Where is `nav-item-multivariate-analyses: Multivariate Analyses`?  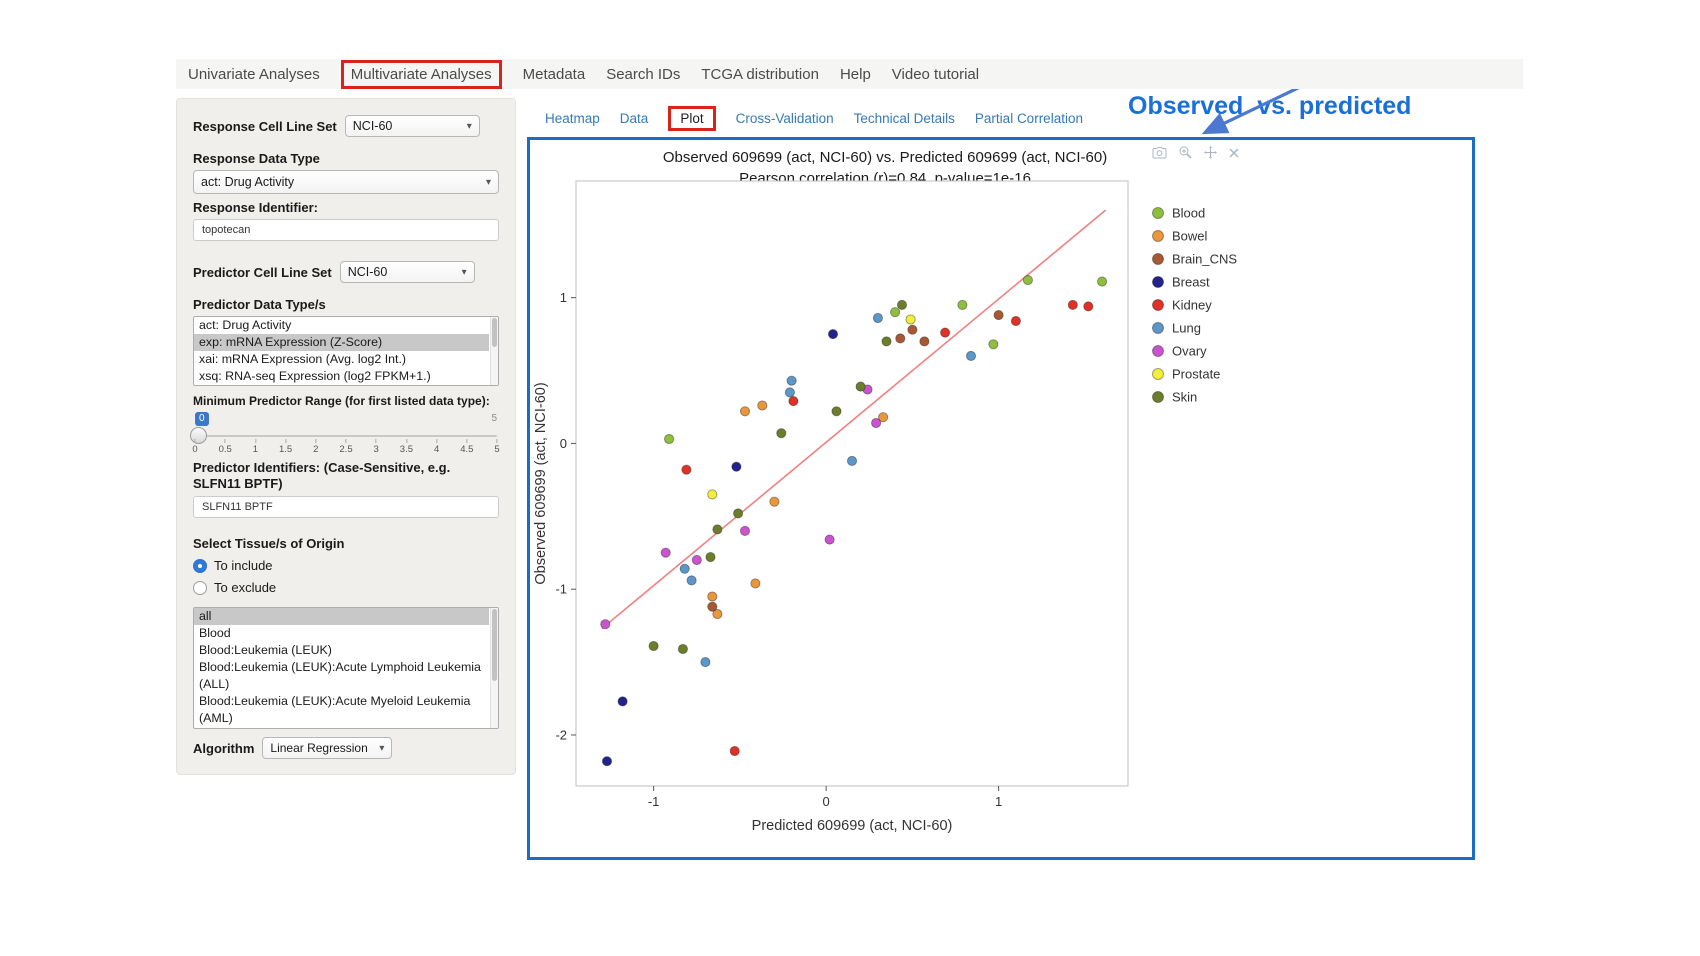
nav-item-multivariate-analyses: Multivariate Analyses is located at coordinates (421, 74).